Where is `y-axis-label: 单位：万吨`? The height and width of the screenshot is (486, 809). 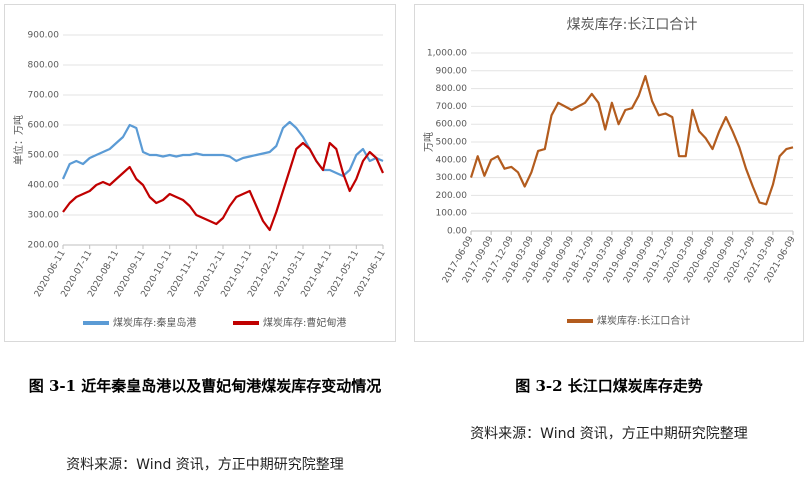 y-axis-label: 单位：万吨 is located at coordinates (18, 140).